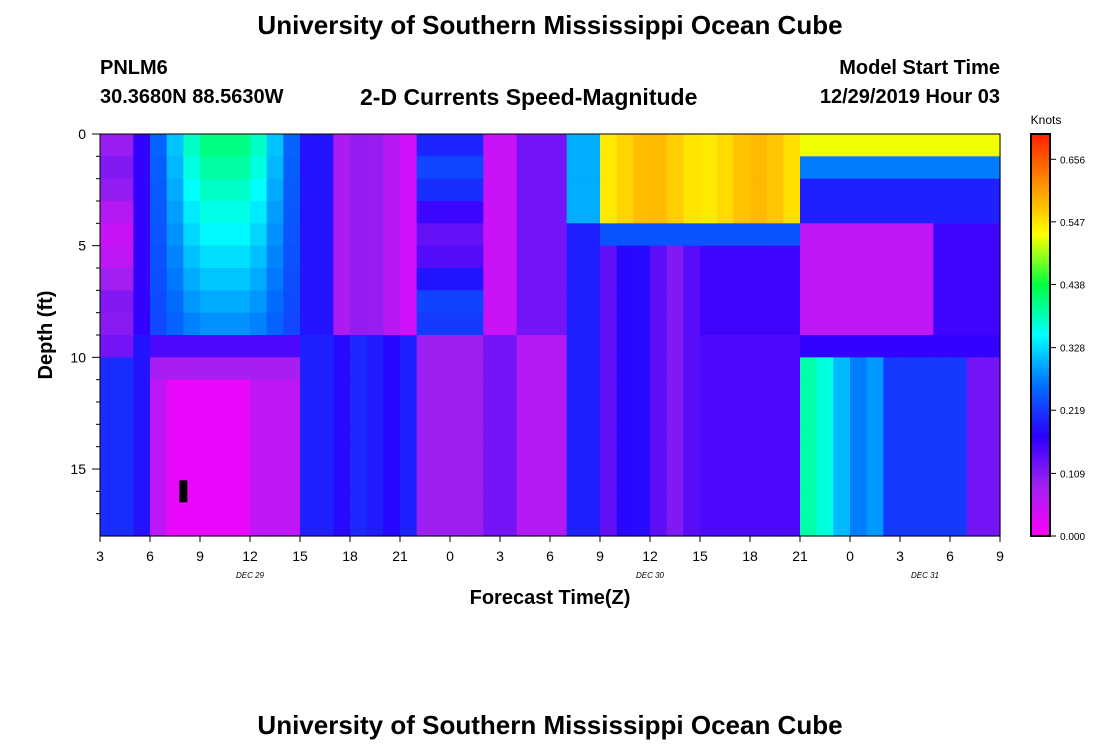 This screenshot has width=1100, height=750. I want to click on colorbar-tick-label: 0.109, so click(1072, 474).